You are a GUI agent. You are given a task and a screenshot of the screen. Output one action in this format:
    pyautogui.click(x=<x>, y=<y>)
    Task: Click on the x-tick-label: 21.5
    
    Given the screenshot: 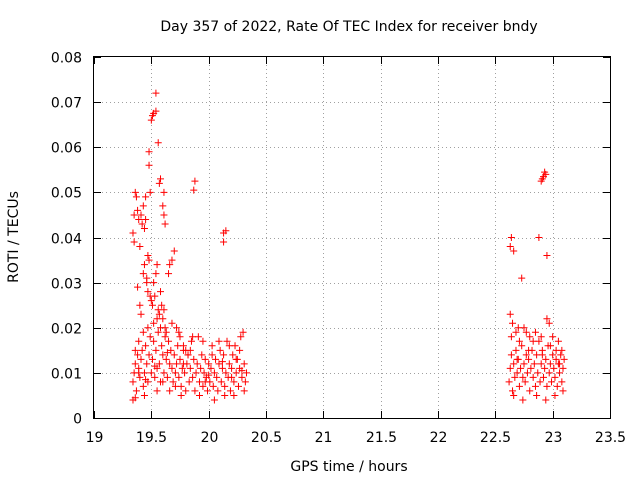 What is the action you would take?
    pyautogui.click(x=381, y=438)
    